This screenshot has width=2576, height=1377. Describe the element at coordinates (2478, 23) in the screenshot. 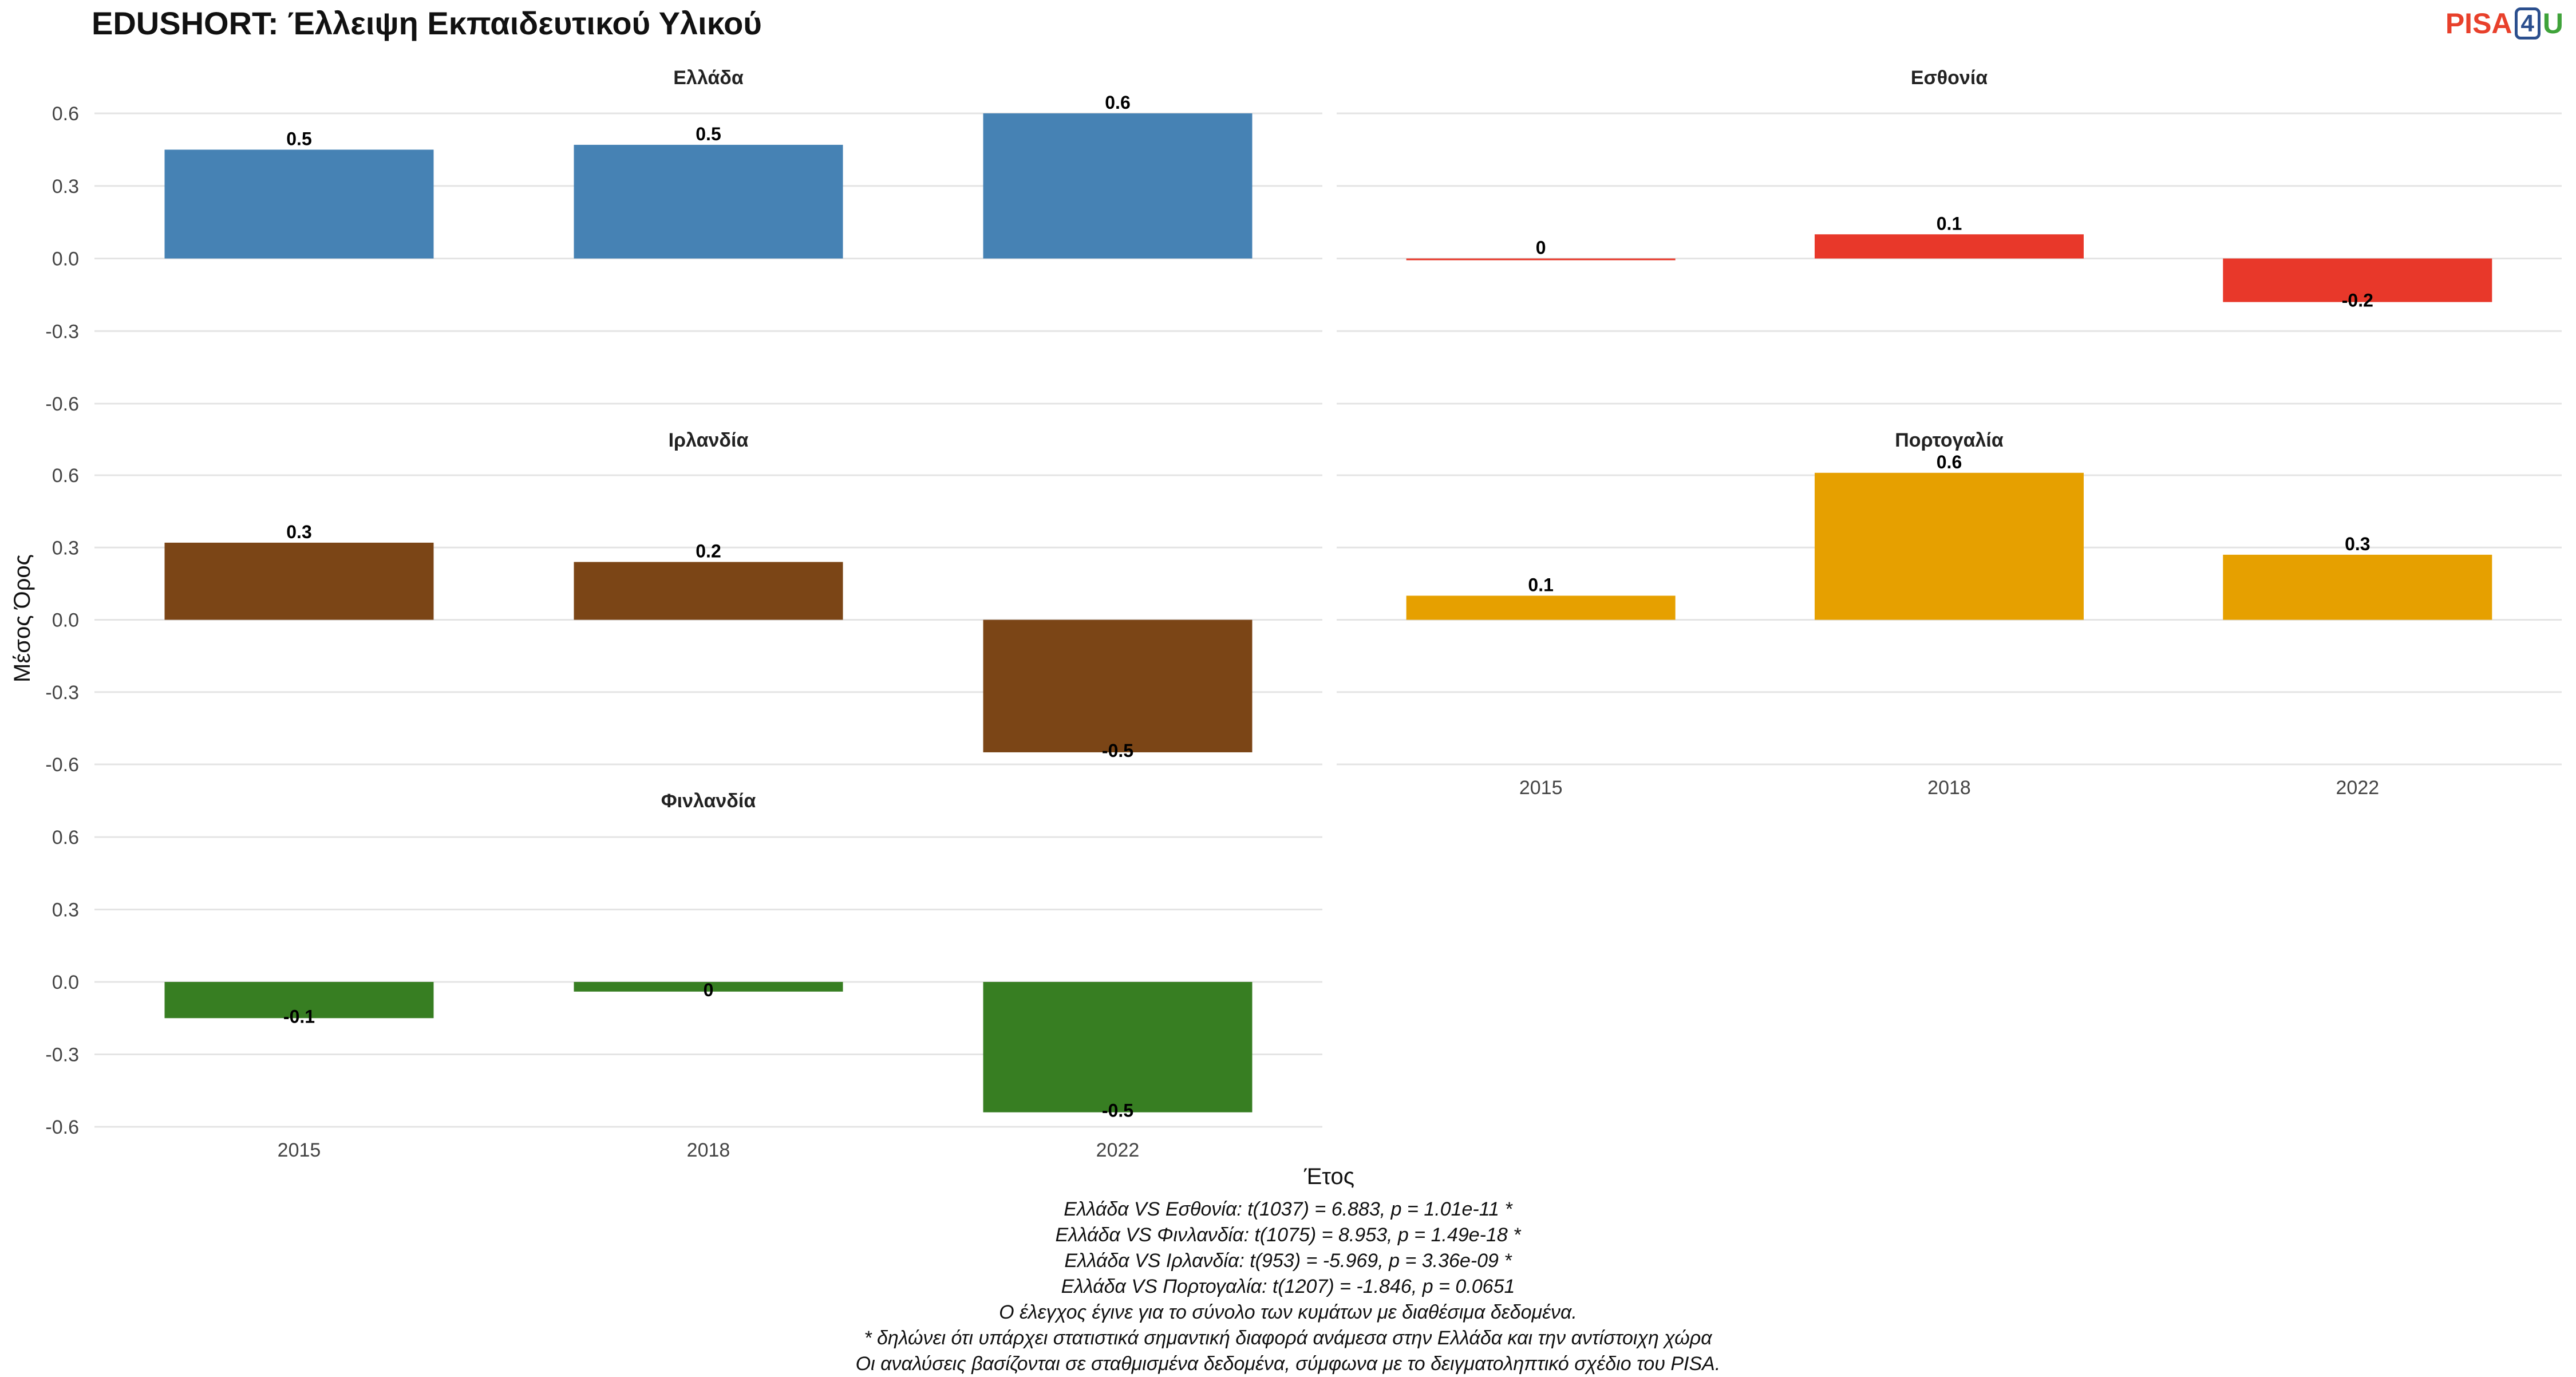

I see `logo-pisa: PISA` at that location.